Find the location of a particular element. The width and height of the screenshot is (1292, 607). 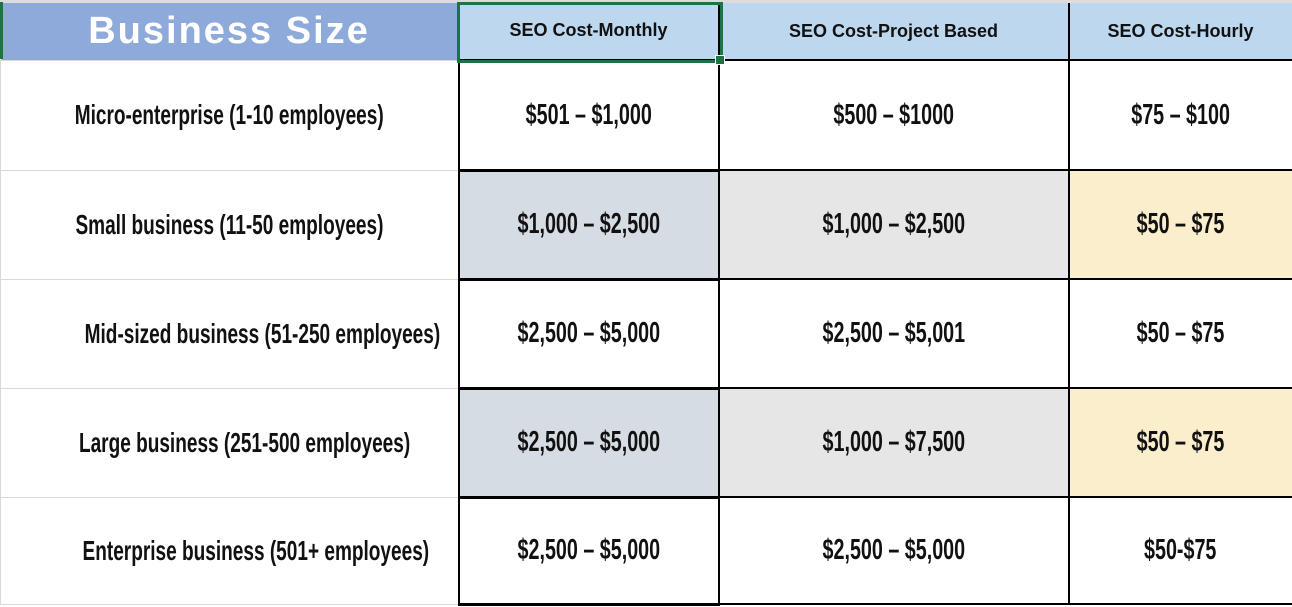

row1-project-value: $500 – $1000 is located at coordinates (893, 114).